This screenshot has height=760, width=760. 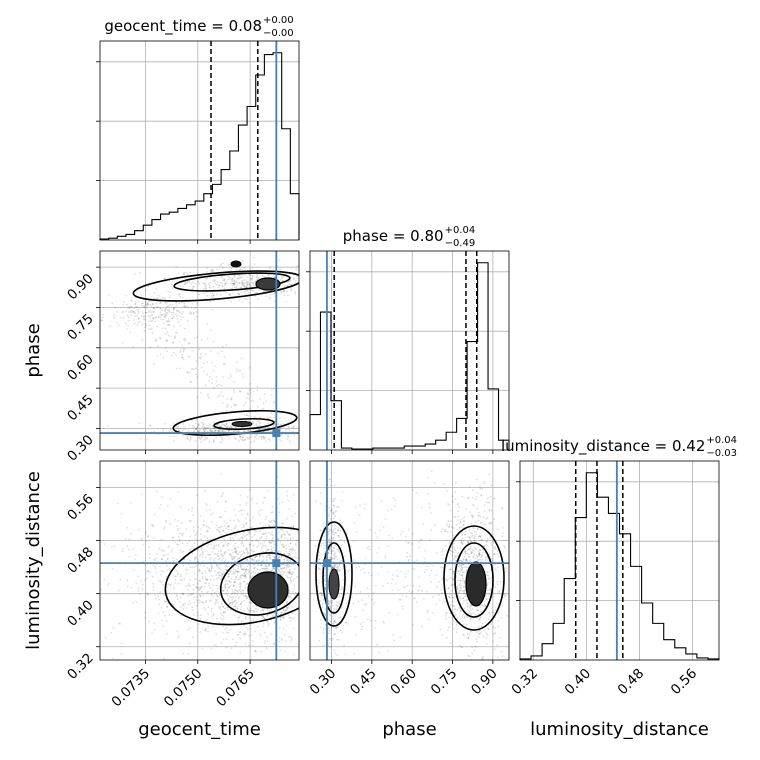 I want to click on x-tick-label: 0.0750, so click(x=183, y=688).